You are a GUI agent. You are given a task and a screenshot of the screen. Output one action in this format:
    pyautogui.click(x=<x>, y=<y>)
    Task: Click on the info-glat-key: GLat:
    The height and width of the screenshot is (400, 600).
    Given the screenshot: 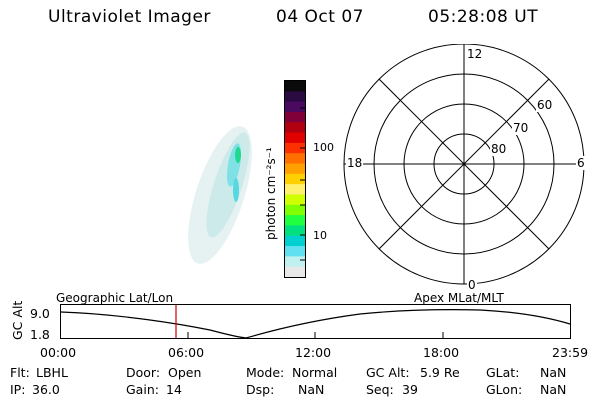 What is the action you would take?
    pyautogui.click(x=503, y=372)
    